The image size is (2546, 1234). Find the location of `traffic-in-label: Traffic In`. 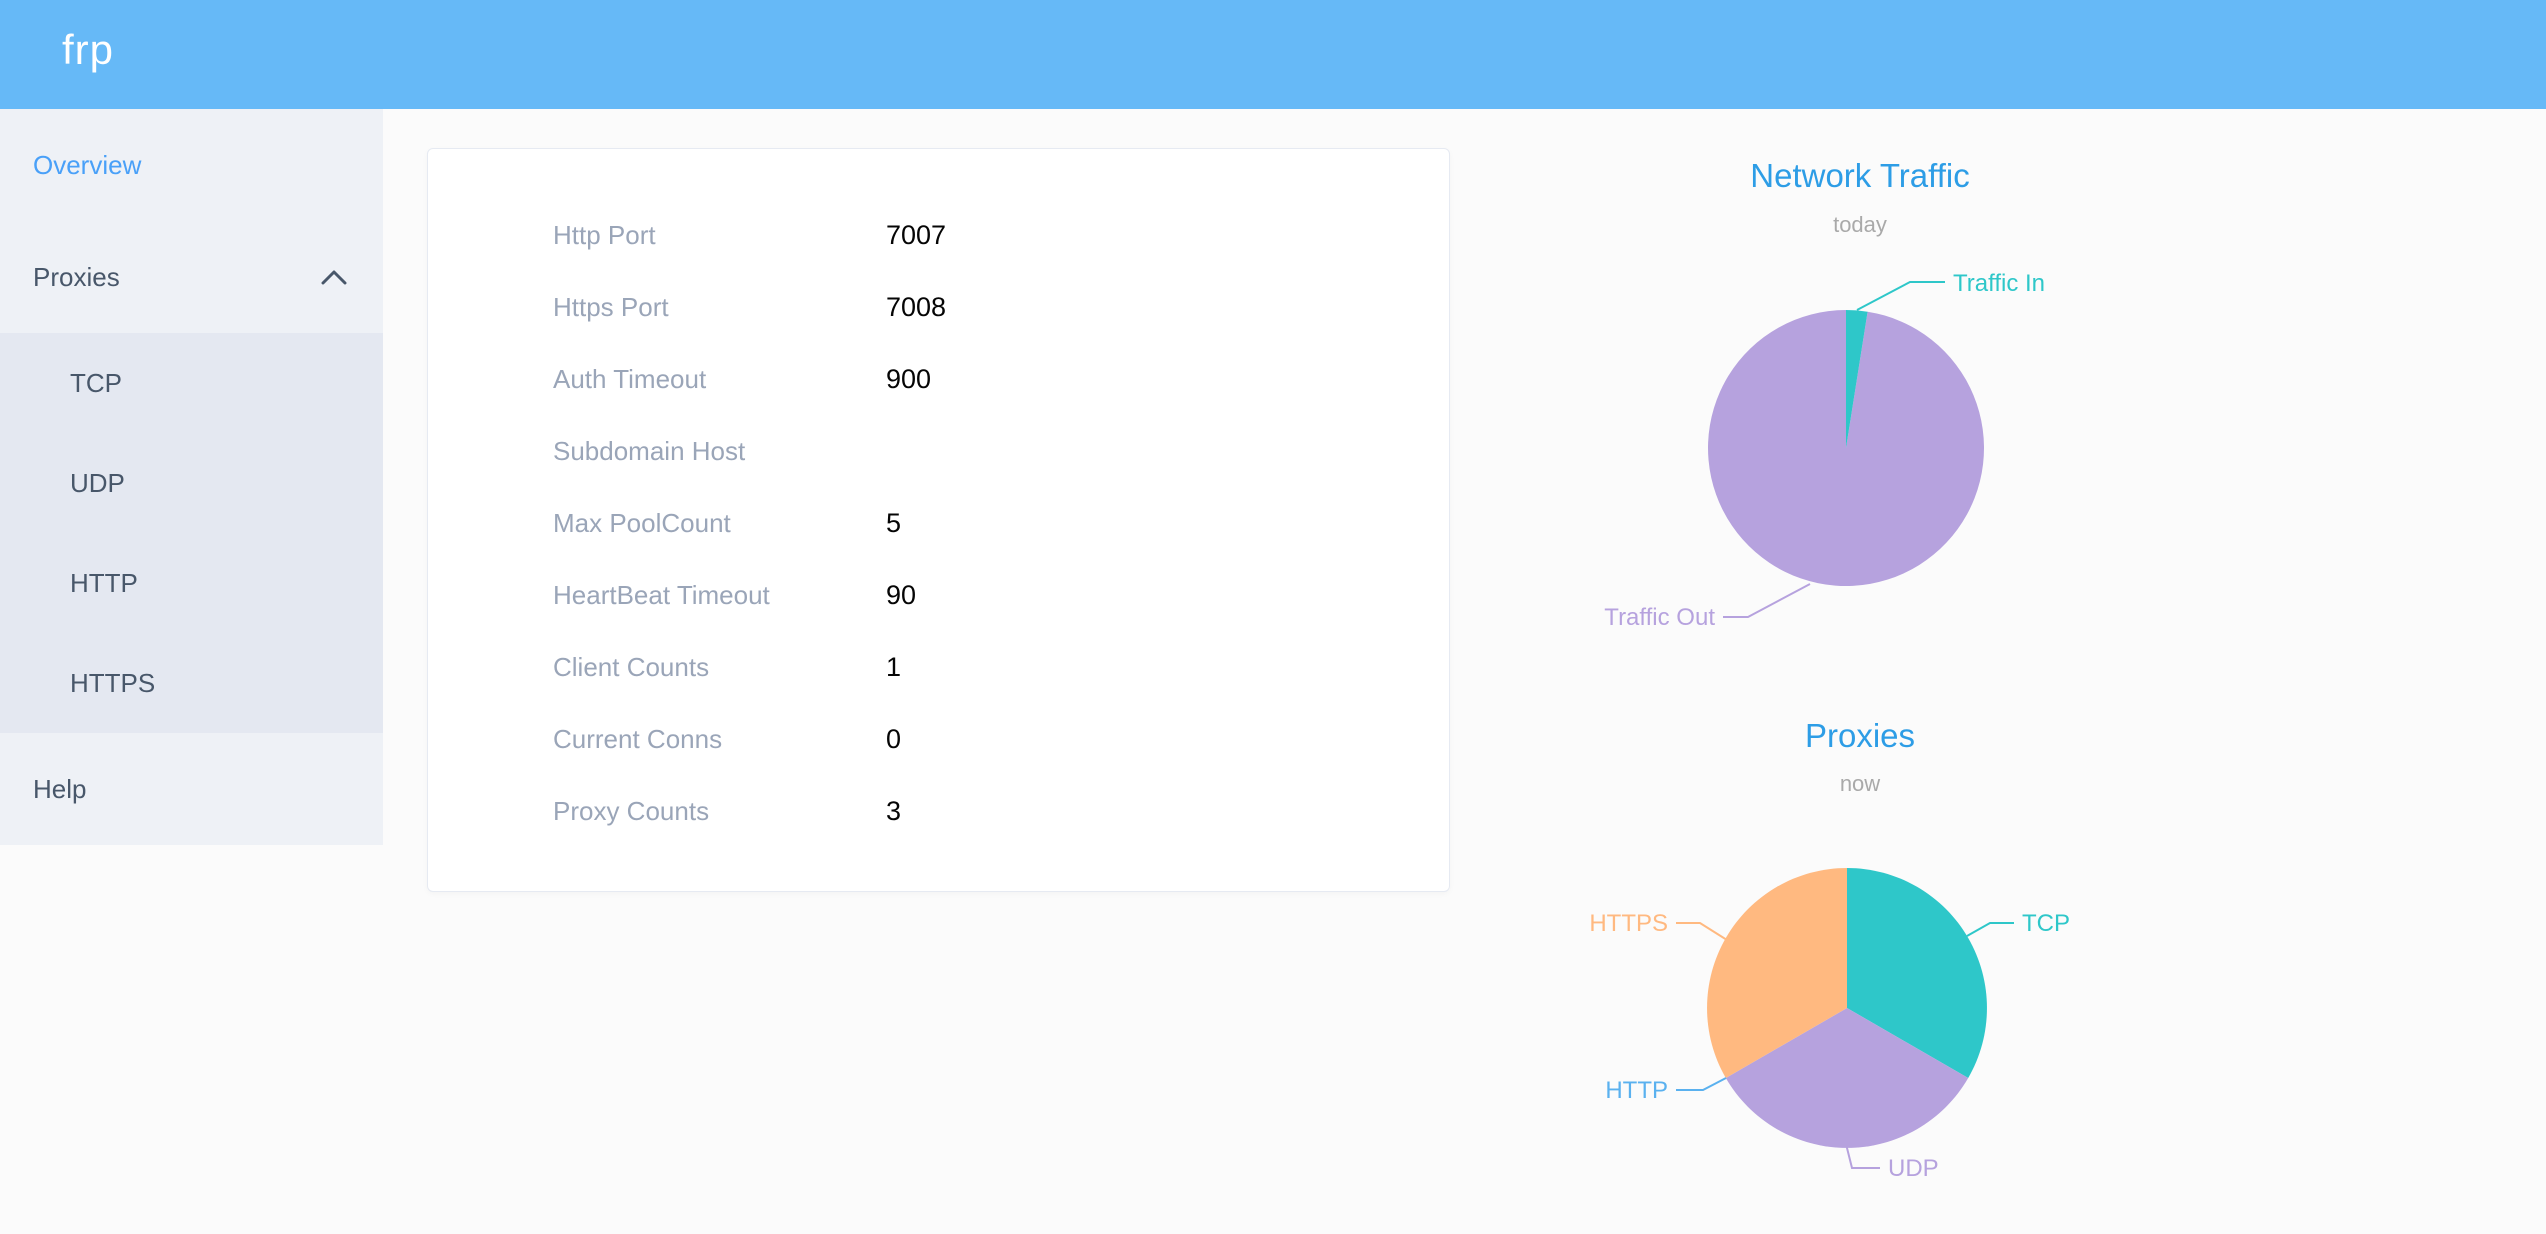

traffic-in-label: Traffic In is located at coordinates (1999, 283).